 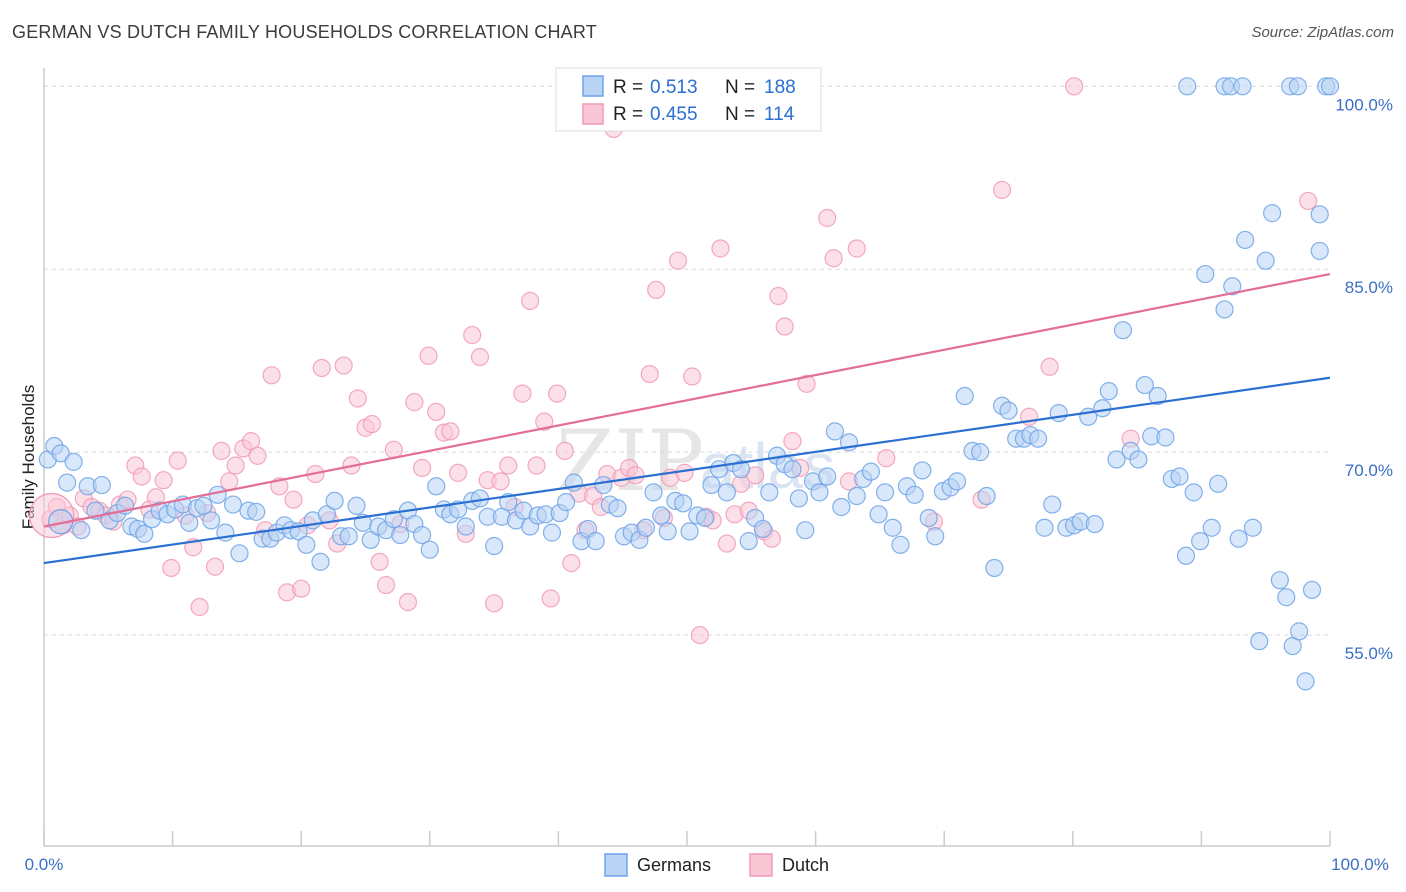 I want to click on dutch-swatch, so click(x=593, y=114).